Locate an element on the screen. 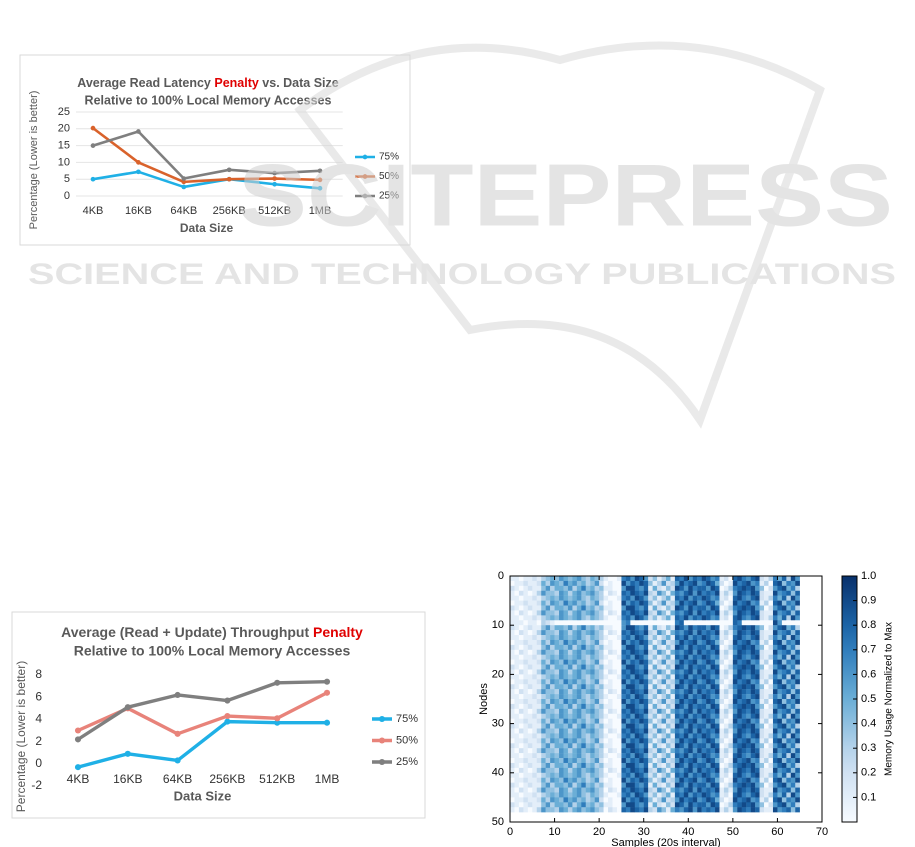 Image resolution: width=915 pixels, height=847 pixels. x-tick-label: 0 is located at coordinates (510, 832).